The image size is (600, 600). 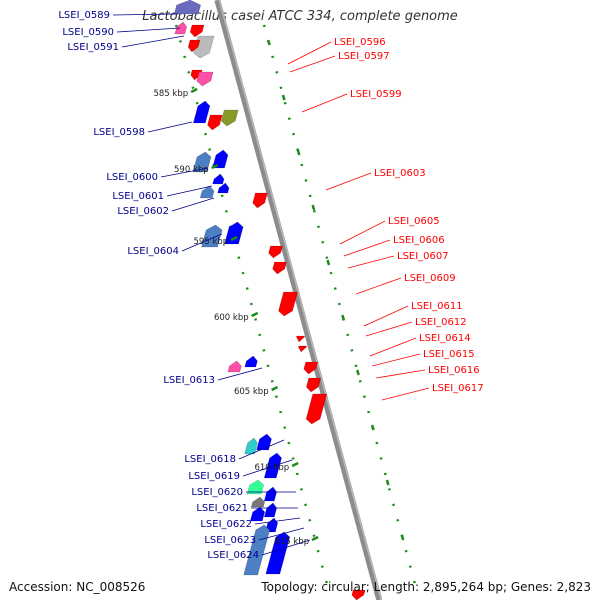 What do you see at coordinates (132, 177) in the screenshot?
I see `gene-label-forward: LSEI_0600` at bounding box center [132, 177].